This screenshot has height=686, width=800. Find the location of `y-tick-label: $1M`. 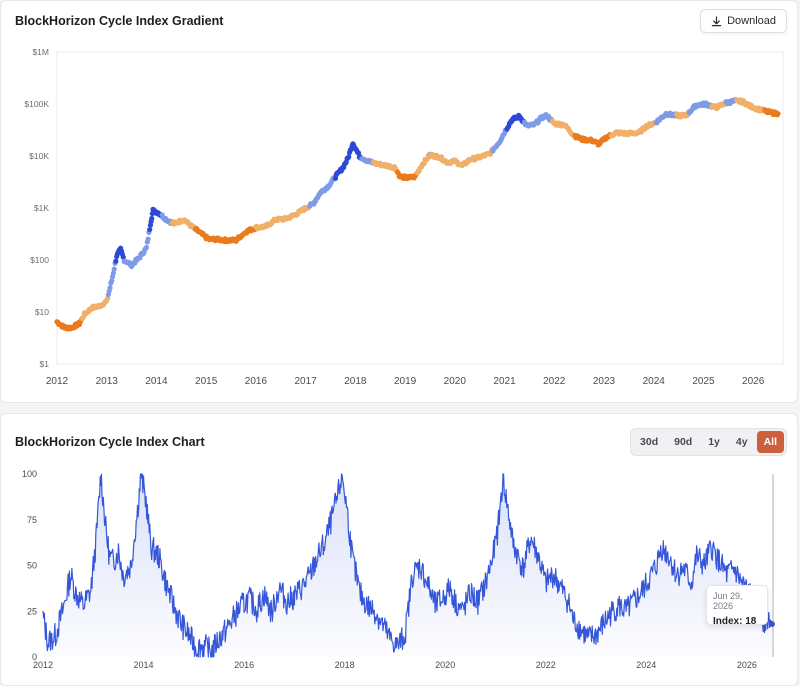

y-tick-label: $1M is located at coordinates (40, 52).